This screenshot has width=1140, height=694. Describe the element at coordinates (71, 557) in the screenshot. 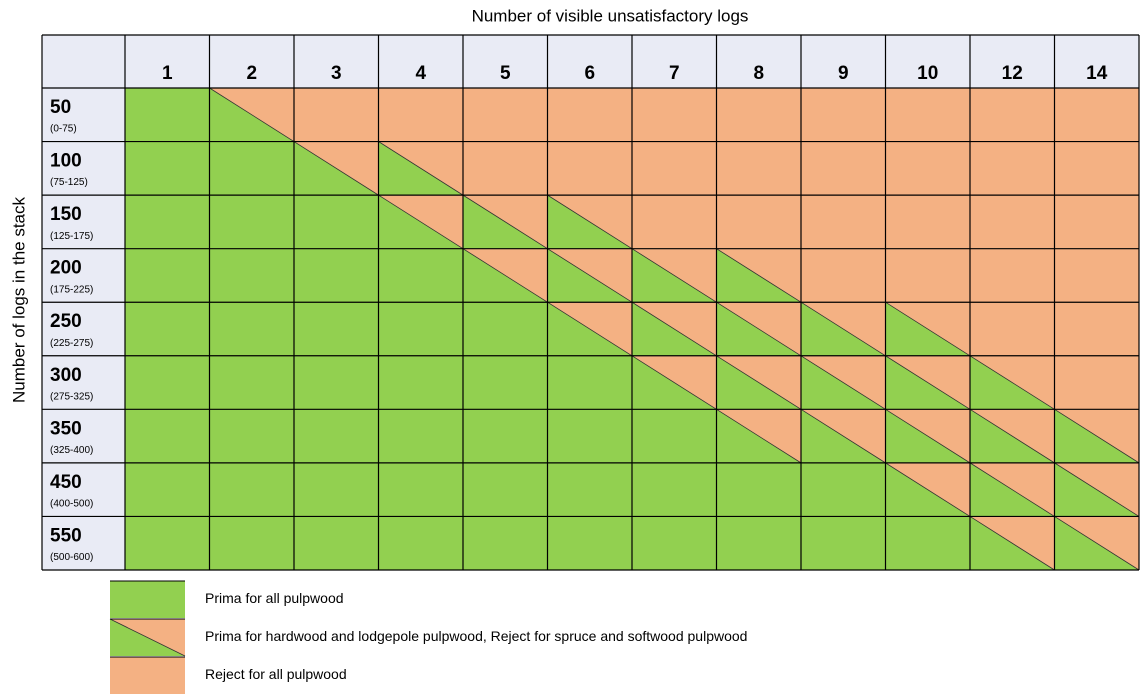

I see `row-range: (500-600)` at that location.